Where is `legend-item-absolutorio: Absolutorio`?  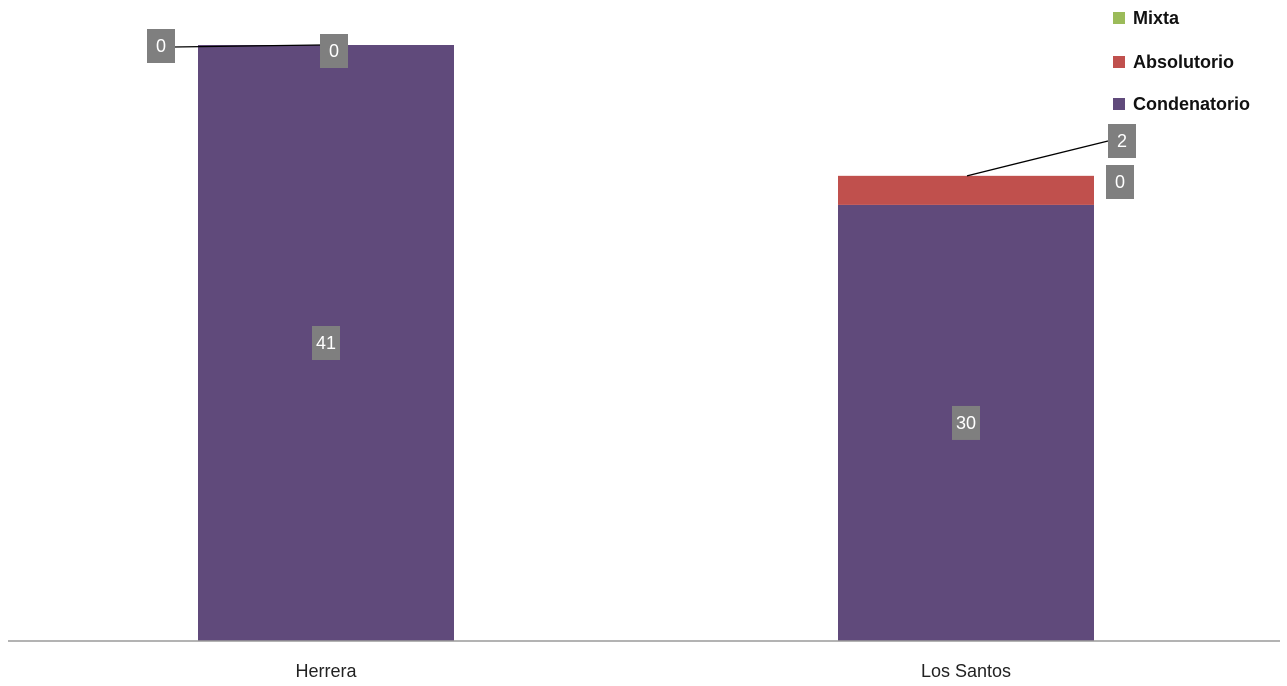
legend-item-absolutorio: Absolutorio is located at coordinates (1173, 62).